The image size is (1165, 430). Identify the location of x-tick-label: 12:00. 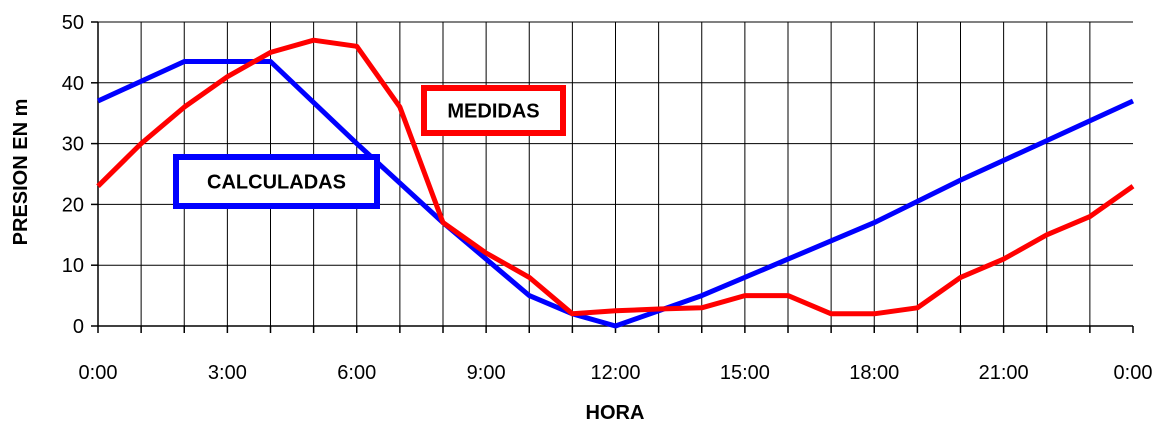
(615, 373).